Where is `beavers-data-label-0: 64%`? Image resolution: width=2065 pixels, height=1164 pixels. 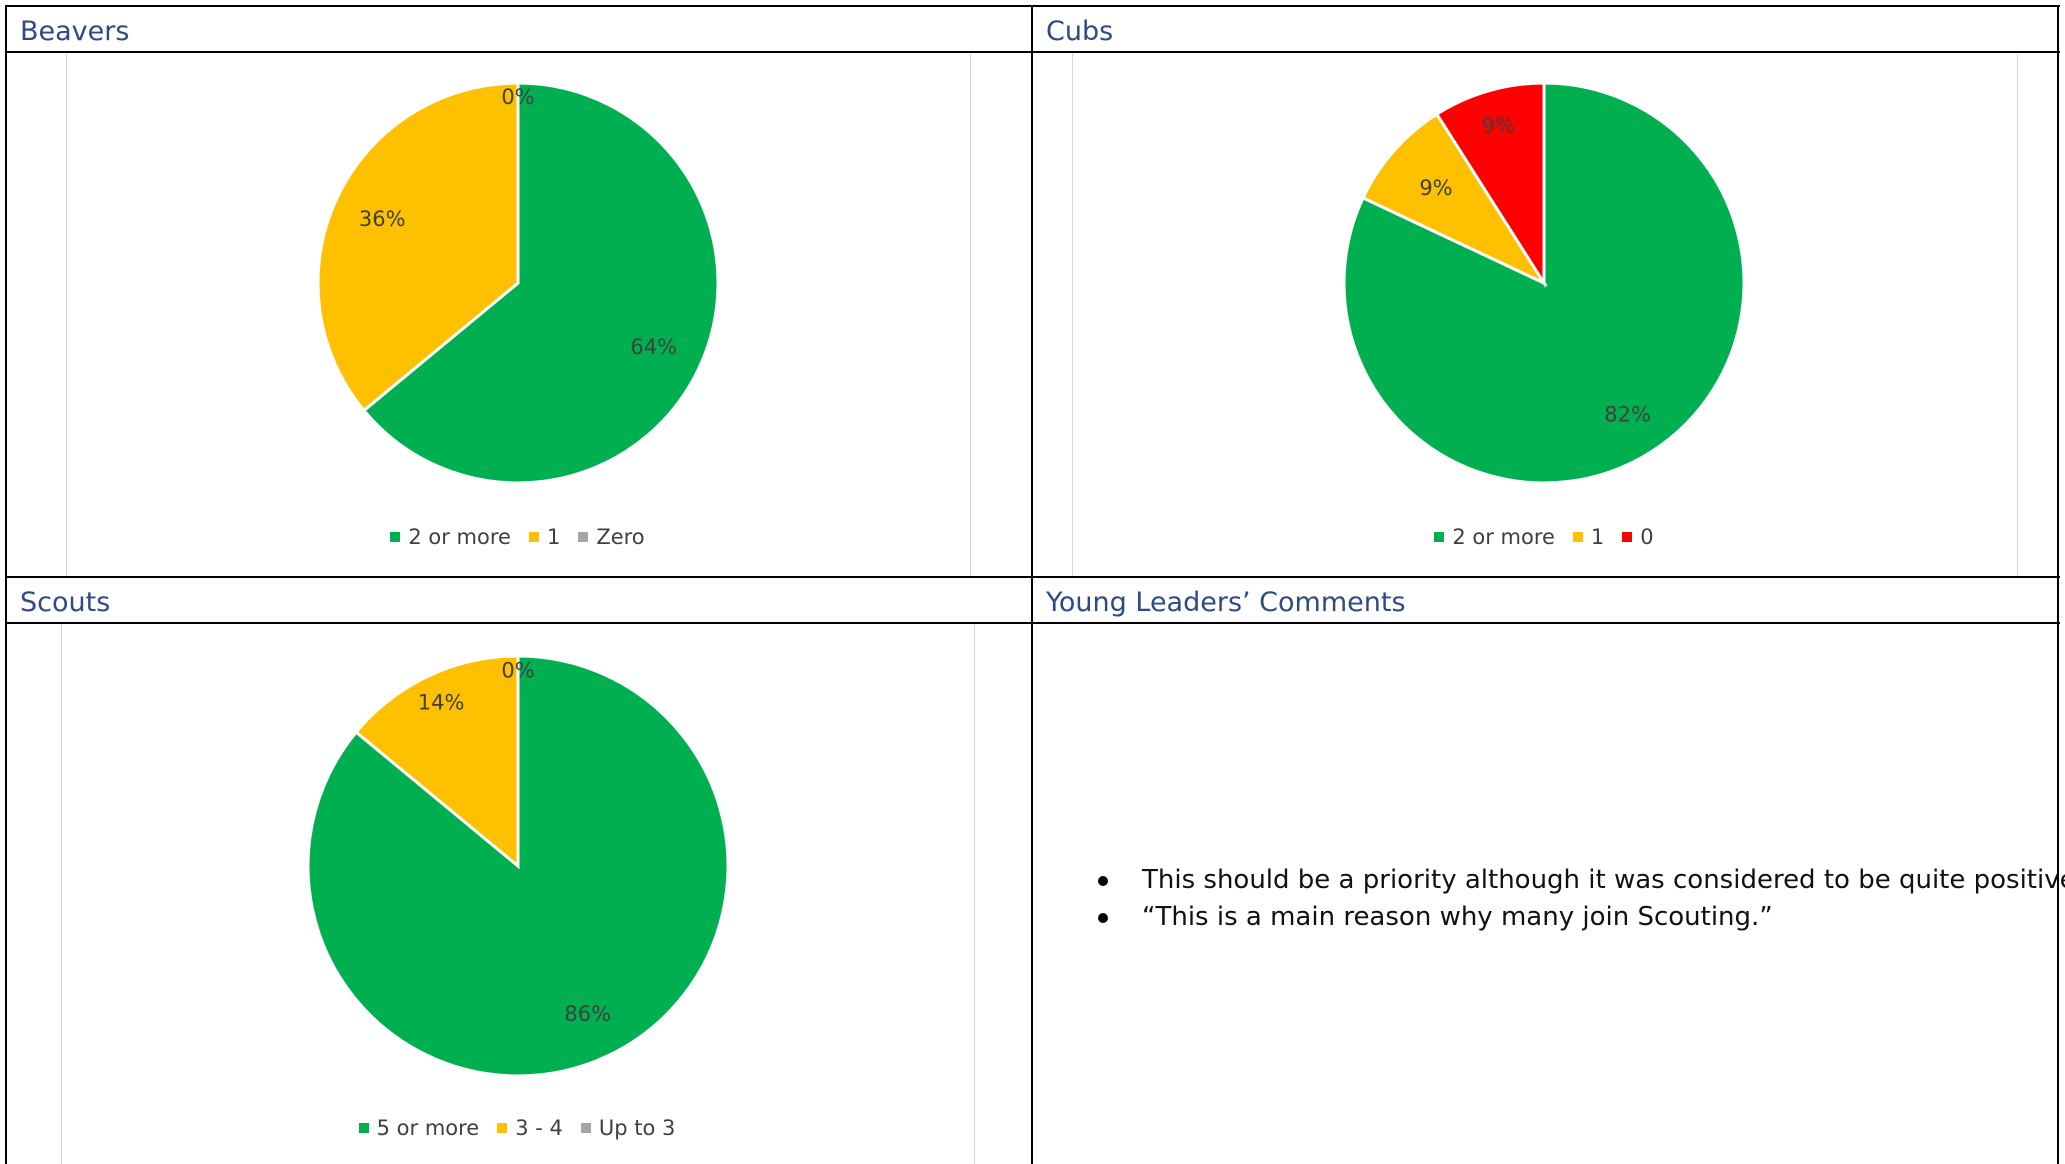 beavers-data-label-0: 64% is located at coordinates (653, 347).